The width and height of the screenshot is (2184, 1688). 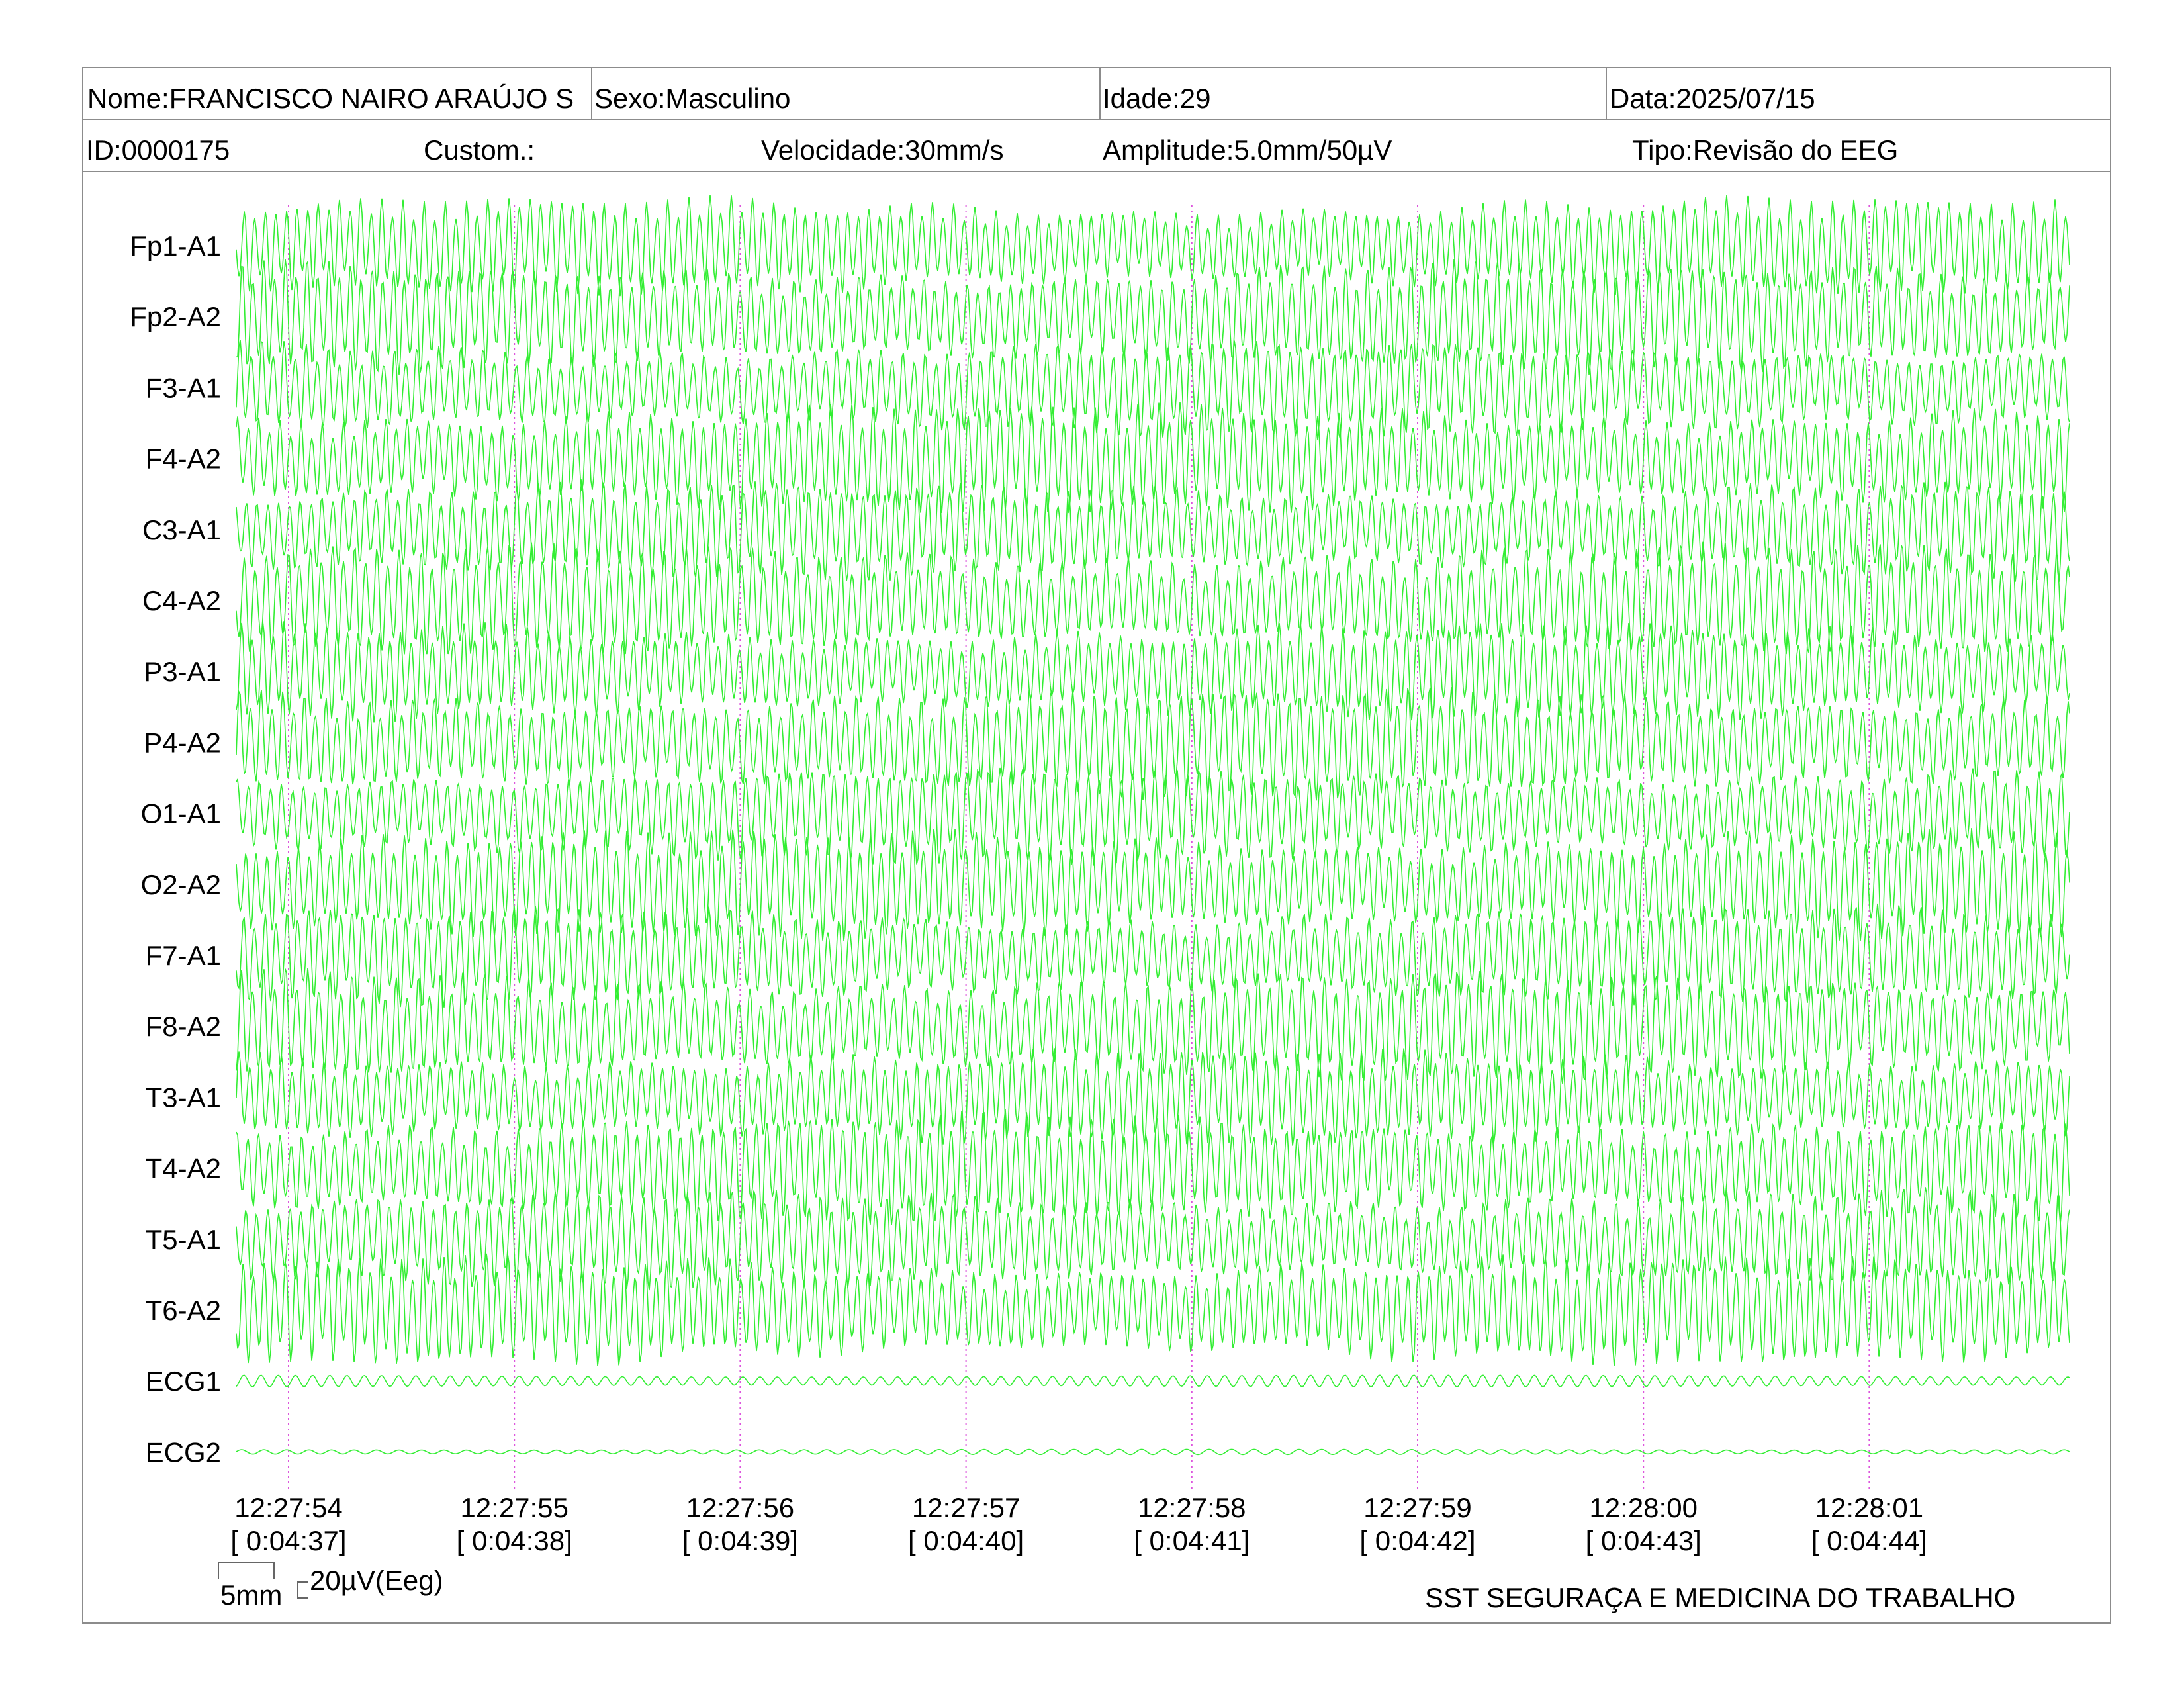 What do you see at coordinates (158, 149) in the screenshot?
I see `patient-id: ID:0000175` at bounding box center [158, 149].